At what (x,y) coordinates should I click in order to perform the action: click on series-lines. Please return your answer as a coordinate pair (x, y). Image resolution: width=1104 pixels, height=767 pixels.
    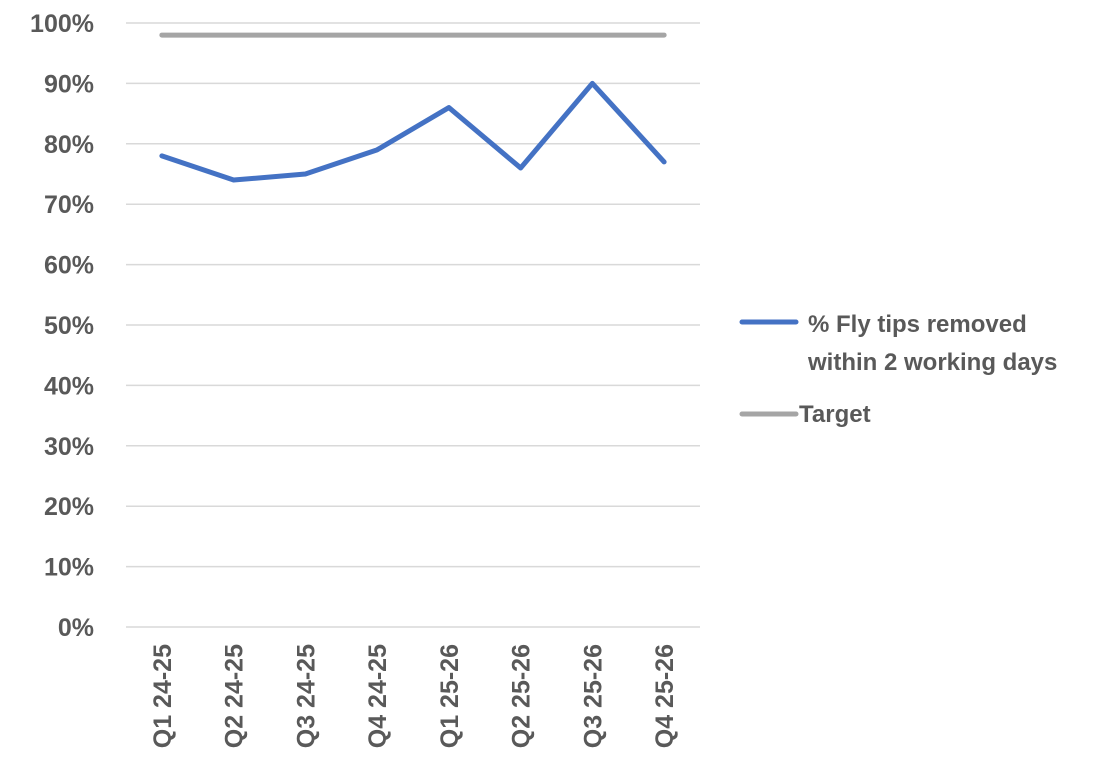
    Looking at the image, I should click on (413, 107).